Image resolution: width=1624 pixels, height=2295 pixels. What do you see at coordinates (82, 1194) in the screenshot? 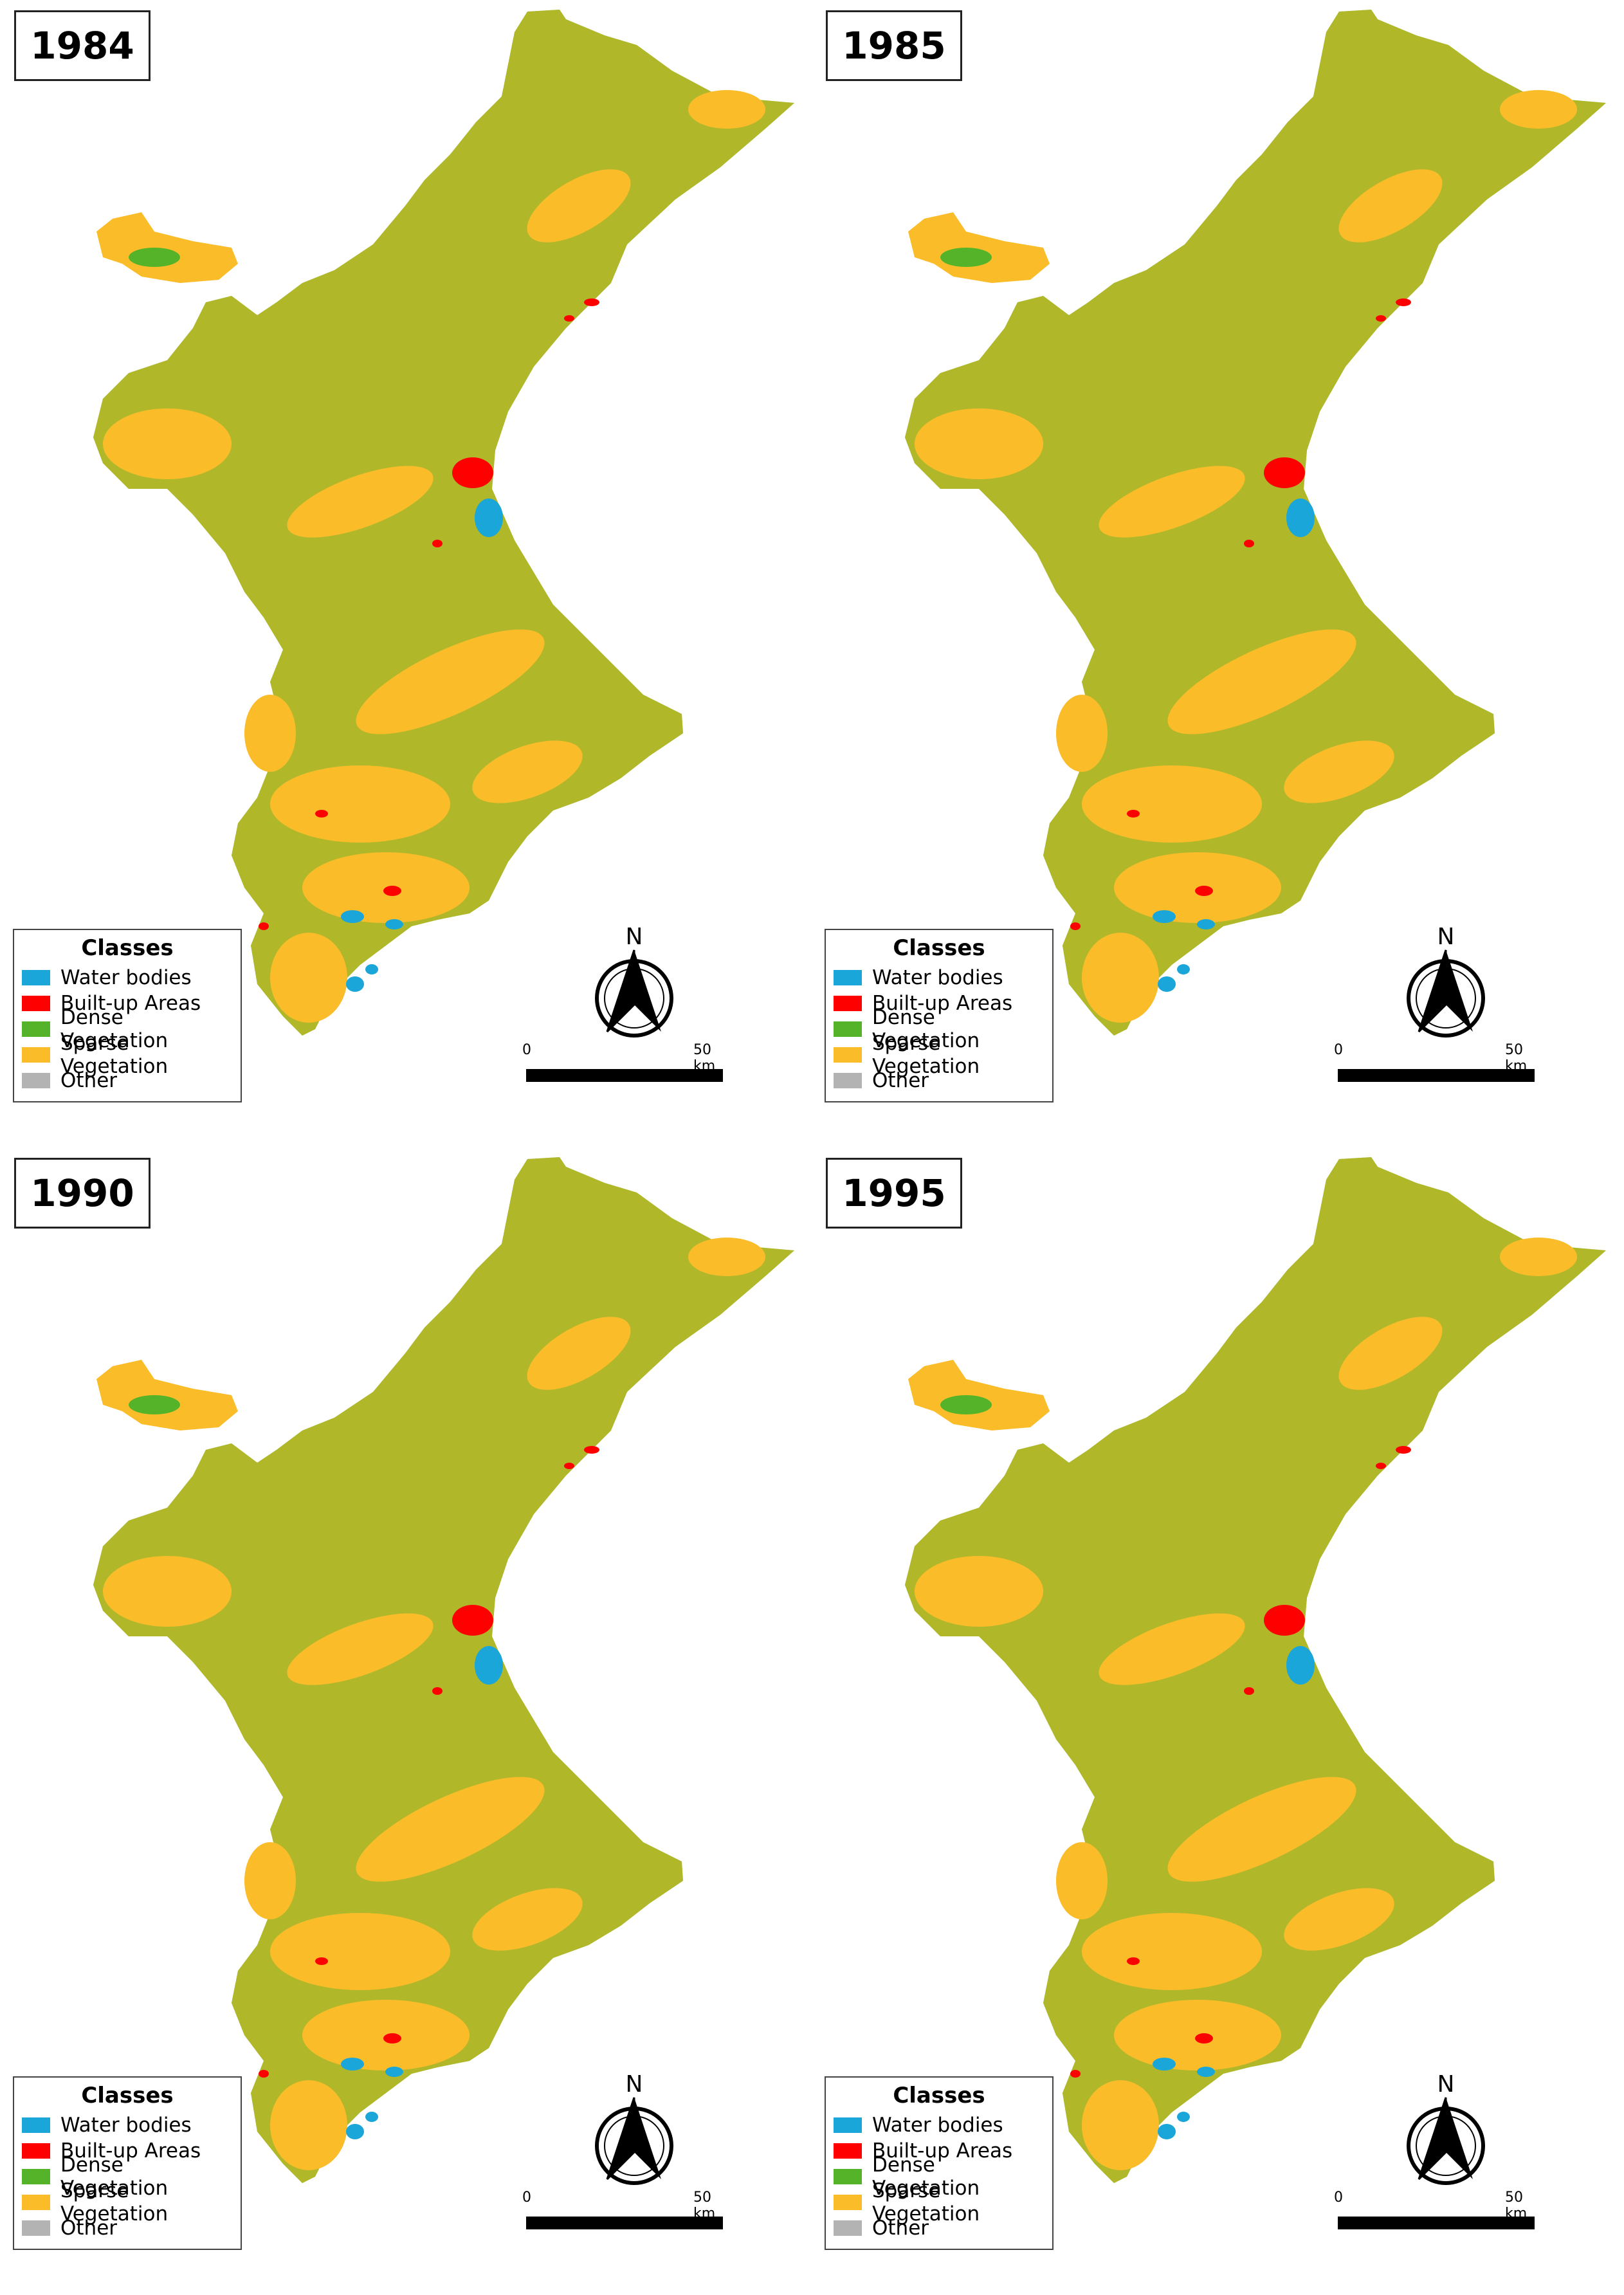
I see `year-label: 1990` at bounding box center [82, 1194].